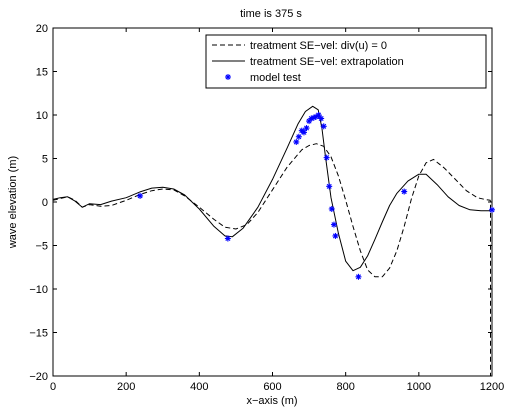 Image resolution: width=506 pixels, height=407 pixels. Describe the element at coordinates (42, 116) in the screenshot. I see `y-tick-label: 10` at that location.